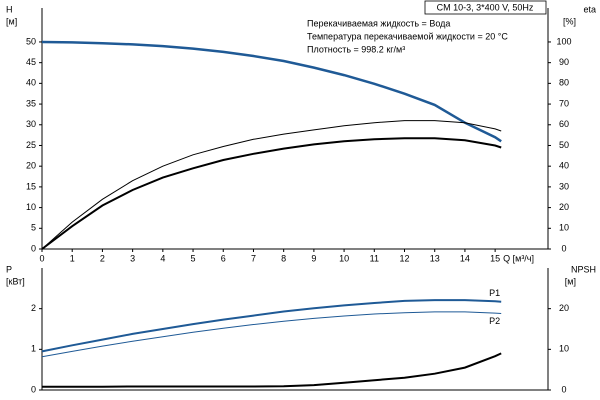  What do you see at coordinates (41, 258) in the screenshot?
I see `x-tick-label: 0` at bounding box center [41, 258].